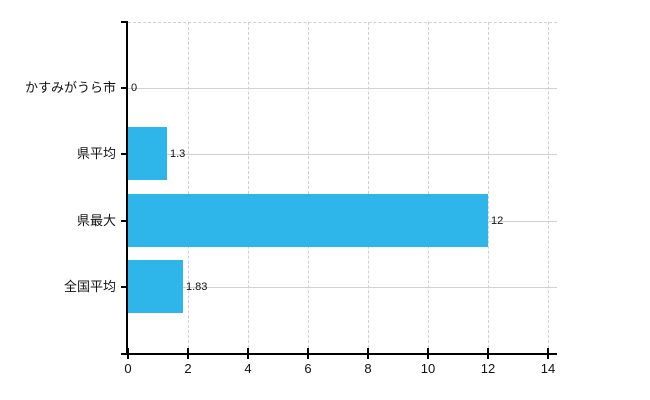  What do you see at coordinates (339, 354) in the screenshot?
I see `x-axis-line` at bounding box center [339, 354].